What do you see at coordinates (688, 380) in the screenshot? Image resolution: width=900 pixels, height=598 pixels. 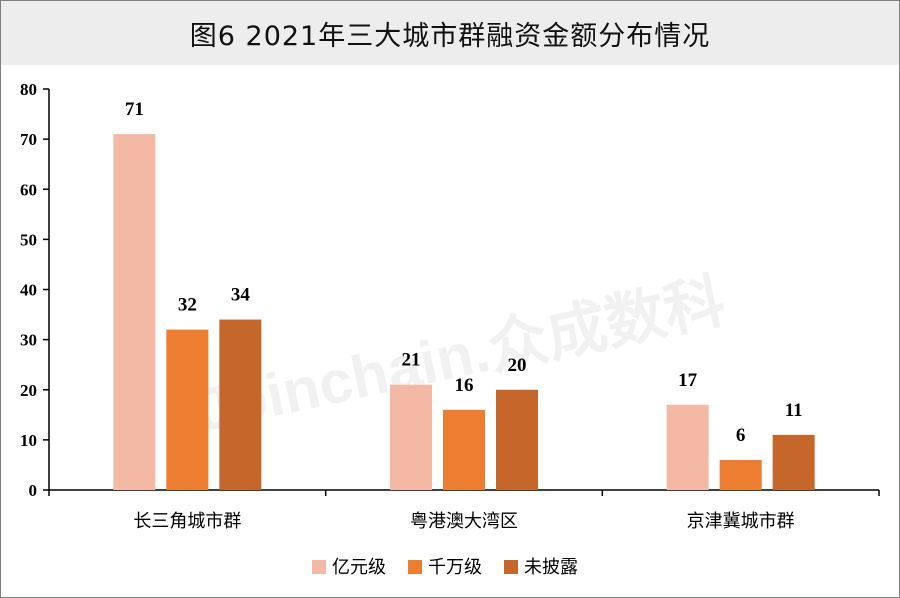 I see `data-label: 17` at bounding box center [688, 380].